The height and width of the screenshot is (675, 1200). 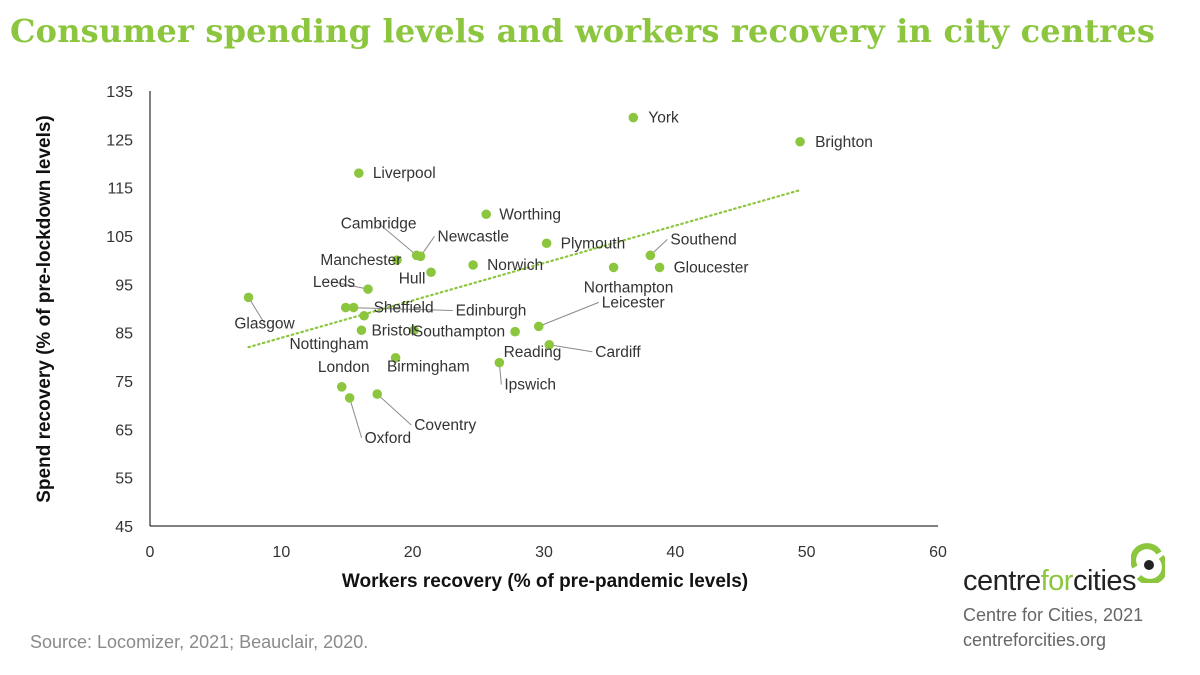 What do you see at coordinates (124, 527) in the screenshot?
I see `y-tick-label: 45` at bounding box center [124, 527].